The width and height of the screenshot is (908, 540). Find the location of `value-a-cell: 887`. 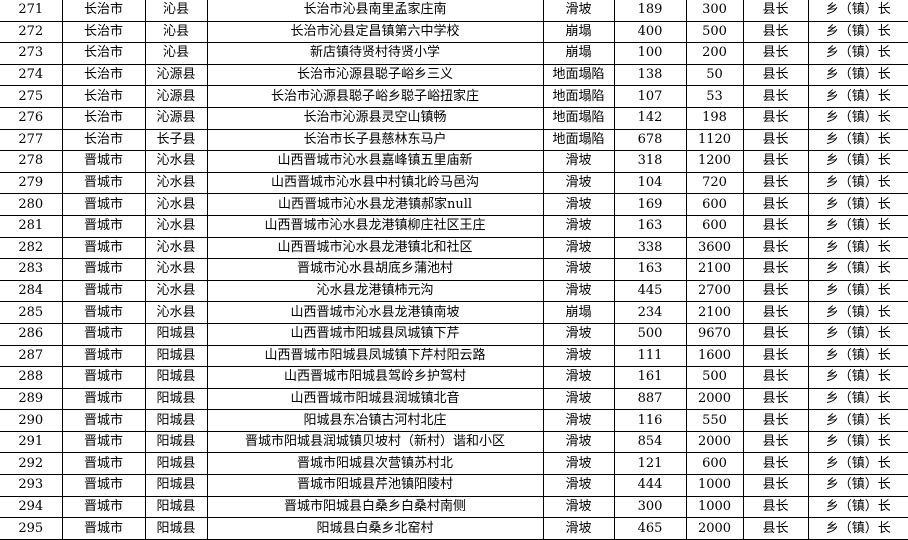

value-a-cell: 887 is located at coordinates (650, 399).